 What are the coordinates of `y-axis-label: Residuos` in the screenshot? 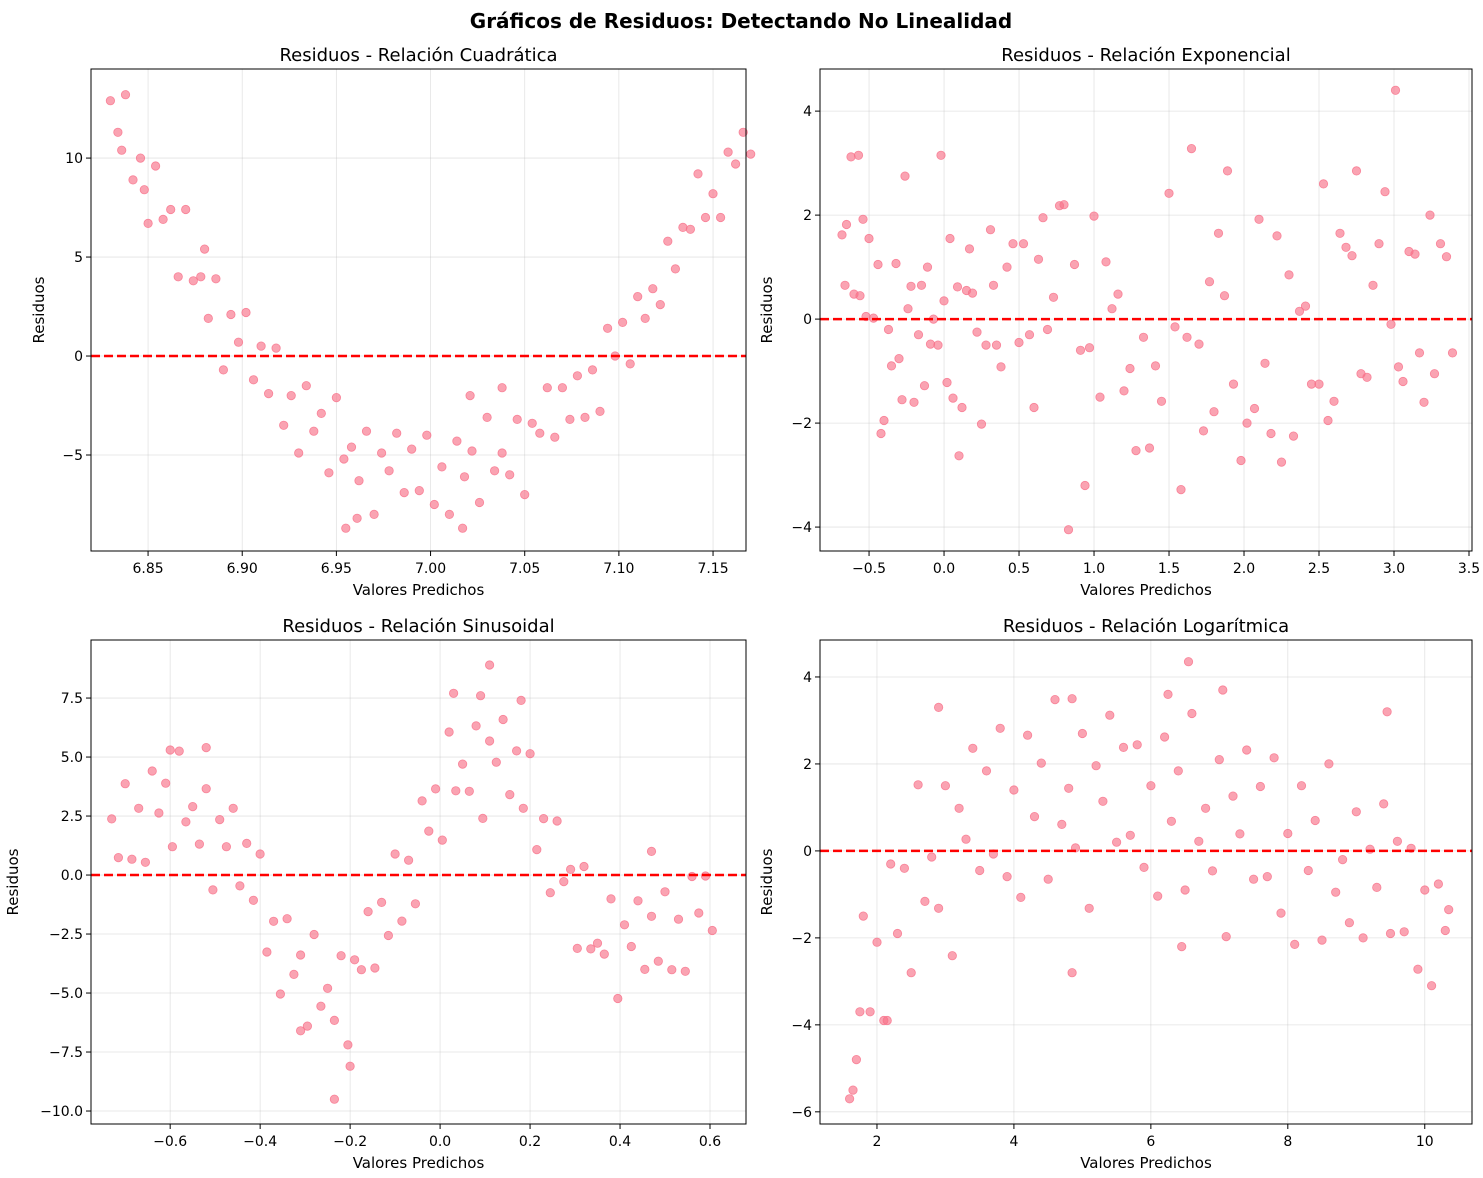 It's located at (767, 881).